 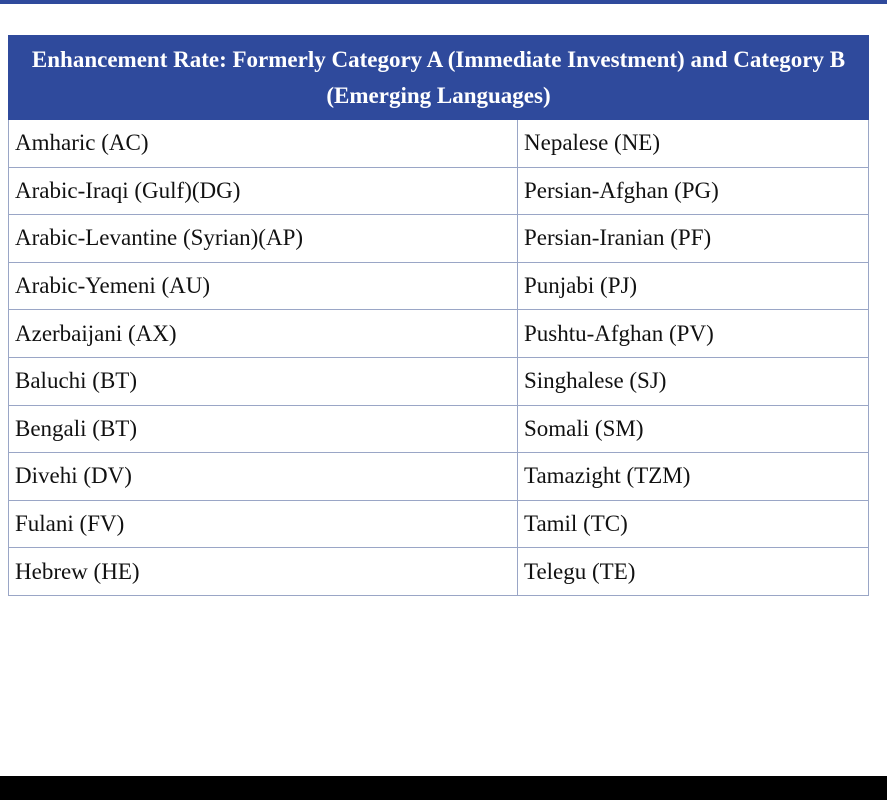 I want to click on language-cell-right: Telegu (TE), so click(x=693, y=571).